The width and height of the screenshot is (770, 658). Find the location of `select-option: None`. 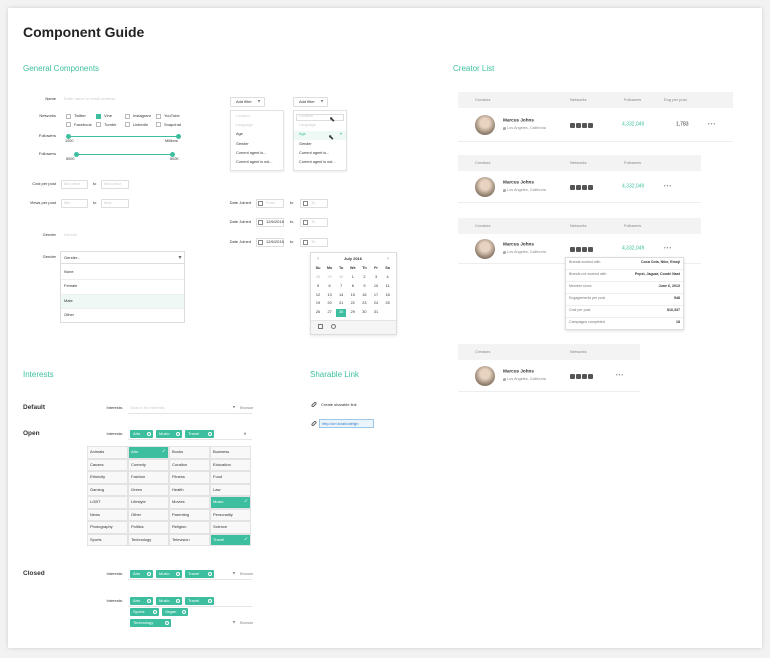

select-option: None is located at coordinates (69, 271).